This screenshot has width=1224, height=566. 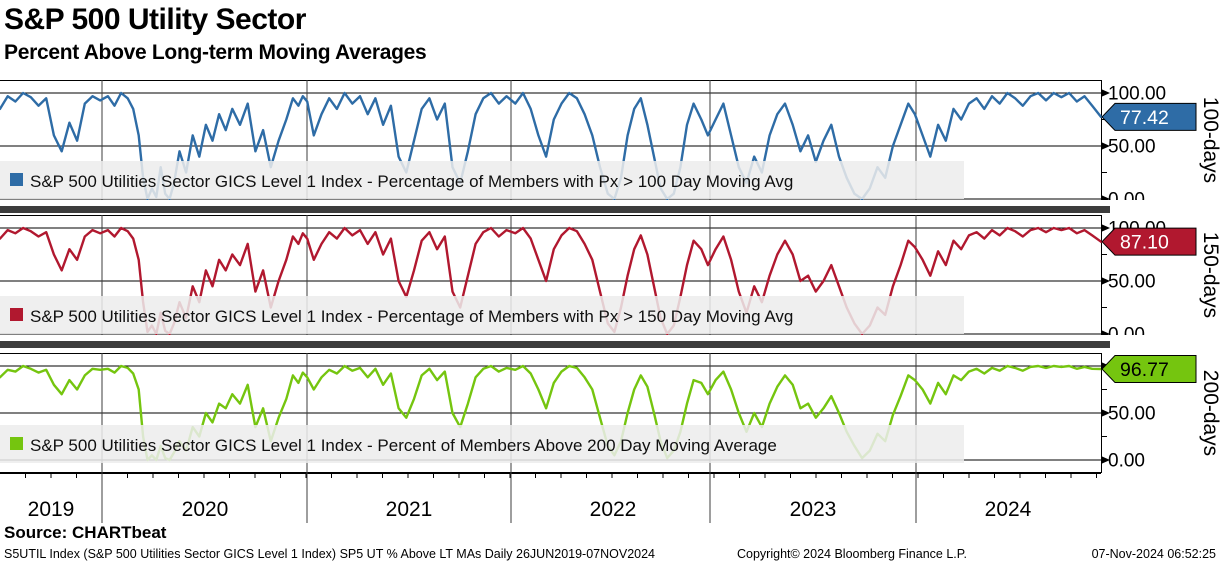 What do you see at coordinates (813, 509) in the screenshot?
I see `year-label-2023: 2023` at bounding box center [813, 509].